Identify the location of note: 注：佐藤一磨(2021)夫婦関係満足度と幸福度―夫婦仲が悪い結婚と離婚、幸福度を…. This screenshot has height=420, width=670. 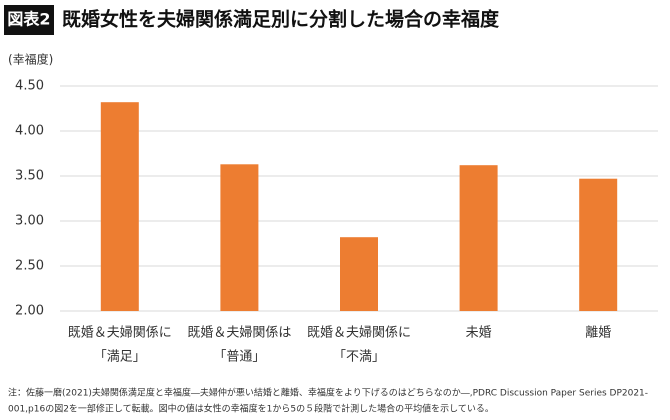
(328, 393).